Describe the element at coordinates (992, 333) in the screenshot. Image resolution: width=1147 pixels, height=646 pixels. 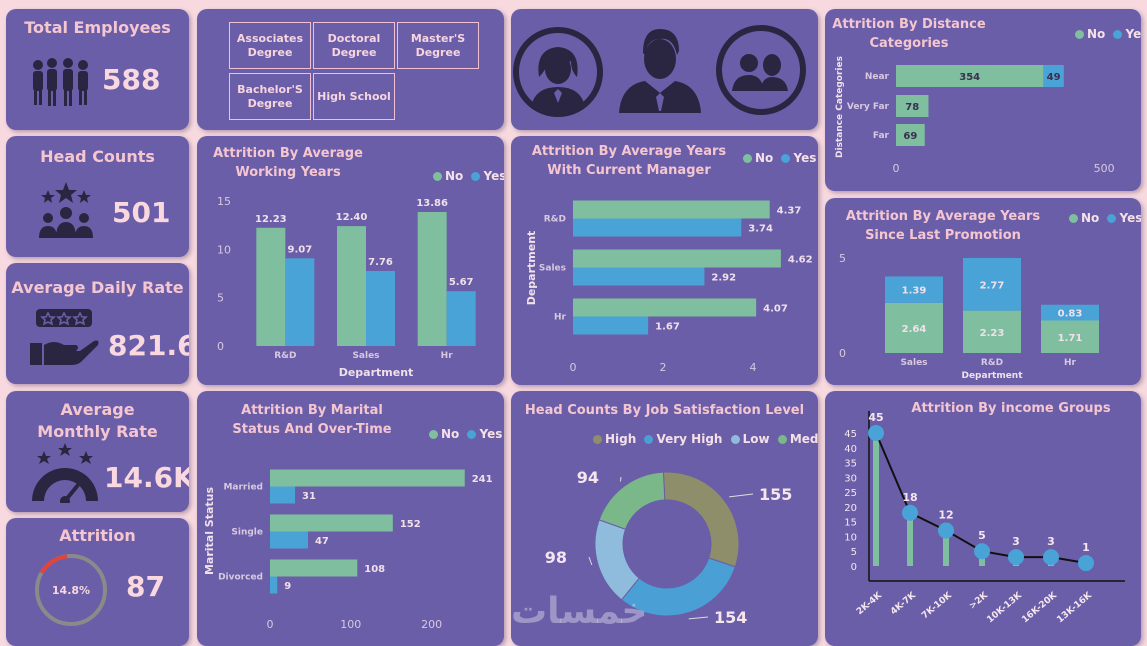
I see `data-label: 2.23` at that location.